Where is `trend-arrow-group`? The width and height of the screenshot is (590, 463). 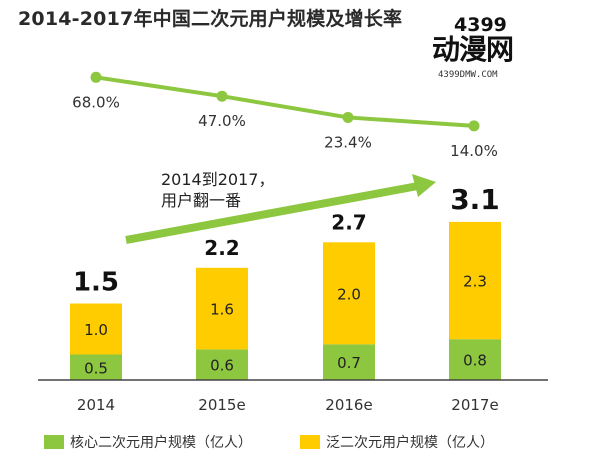 trend-arrow-group is located at coordinates (280, 209).